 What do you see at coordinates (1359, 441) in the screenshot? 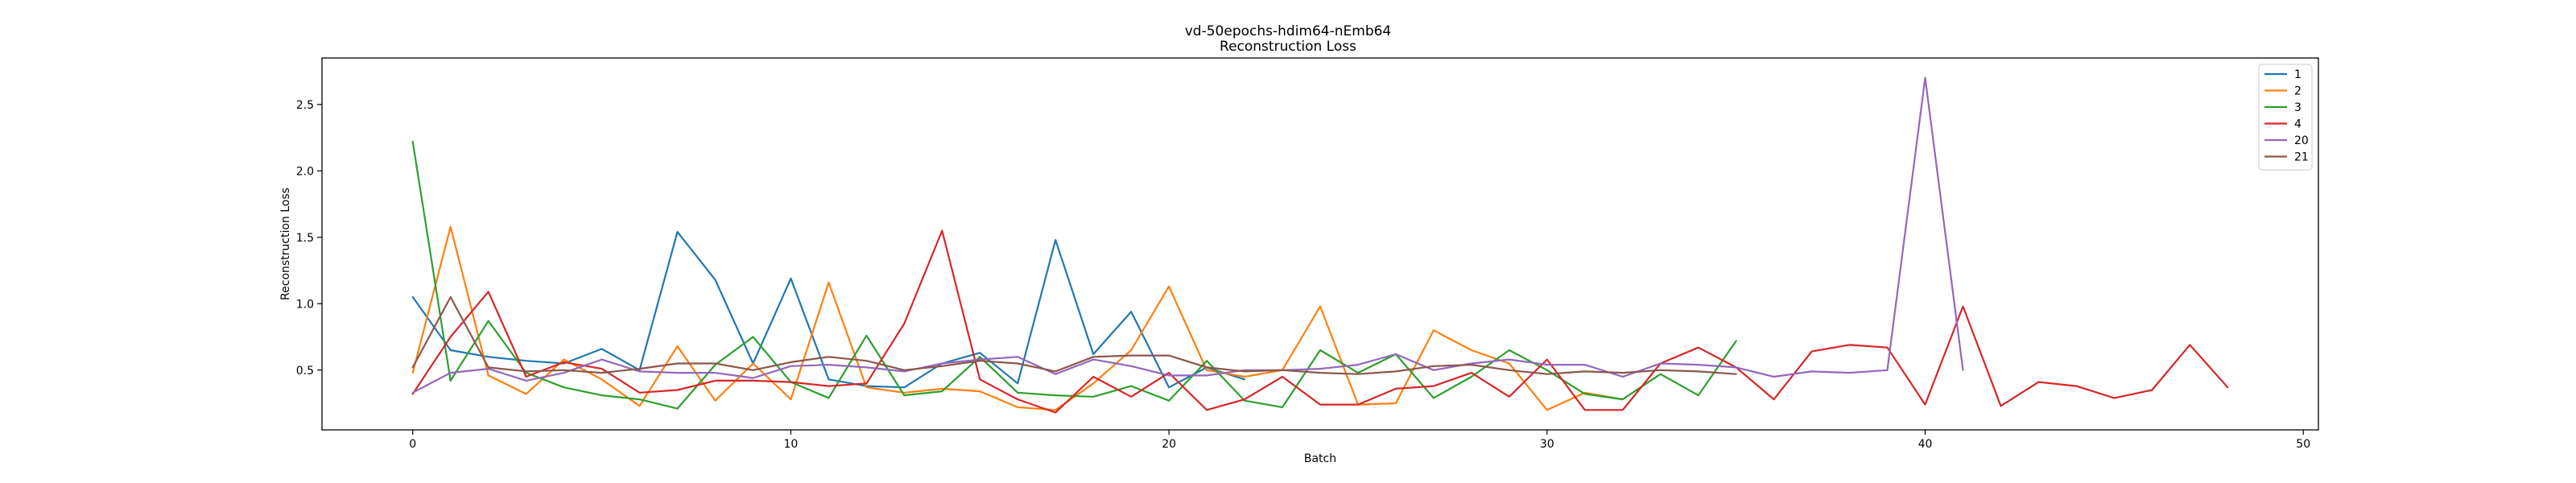
I see `x-axis: 0 10 20 30 40 50` at bounding box center [1359, 441].